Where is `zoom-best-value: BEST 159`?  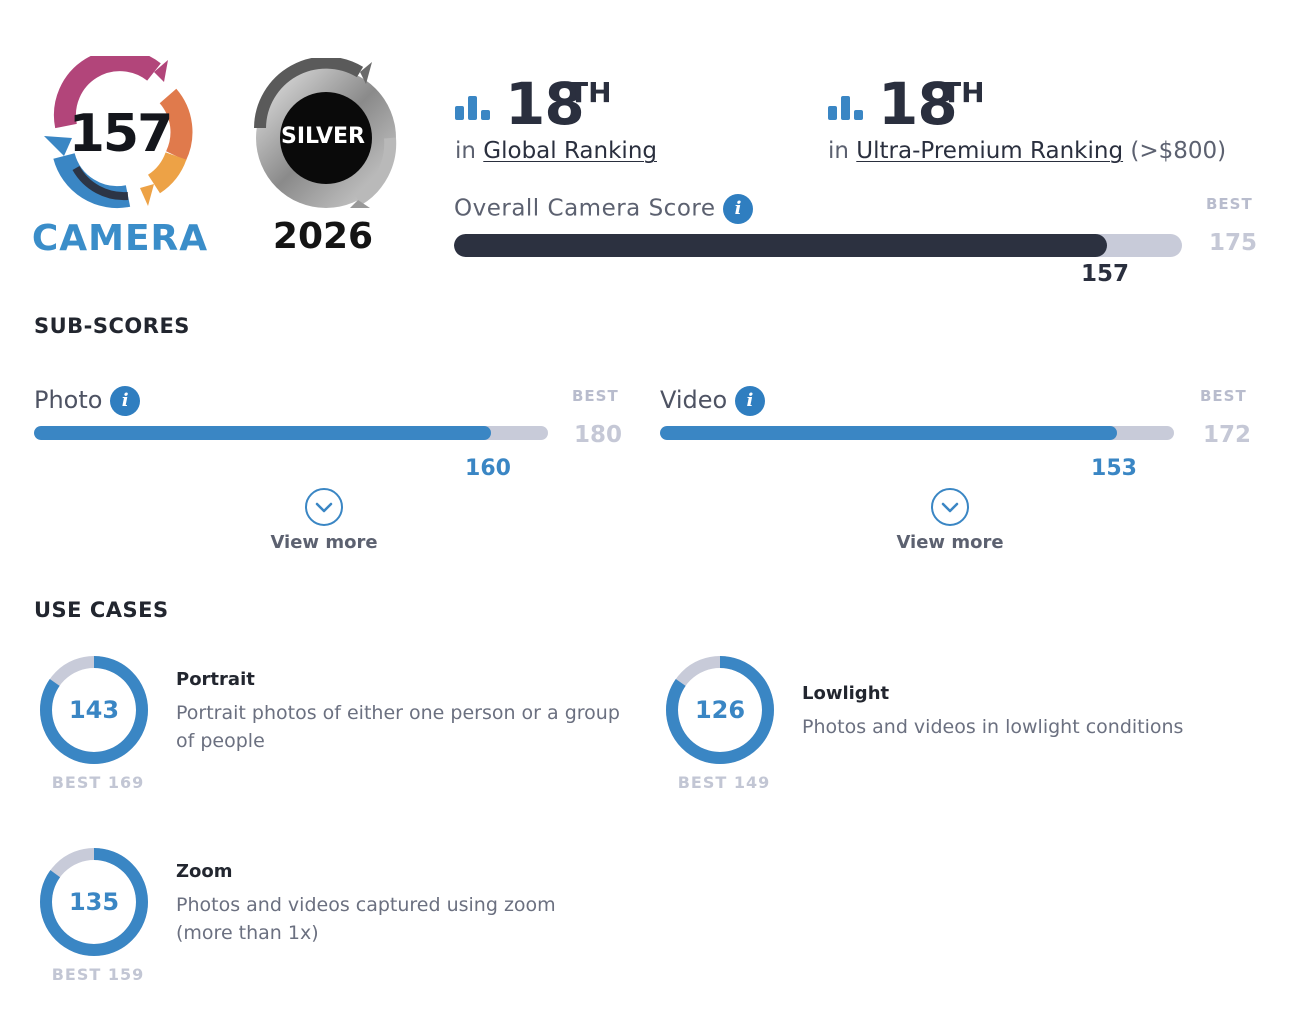 zoom-best-value: BEST 159 is located at coordinates (98, 974).